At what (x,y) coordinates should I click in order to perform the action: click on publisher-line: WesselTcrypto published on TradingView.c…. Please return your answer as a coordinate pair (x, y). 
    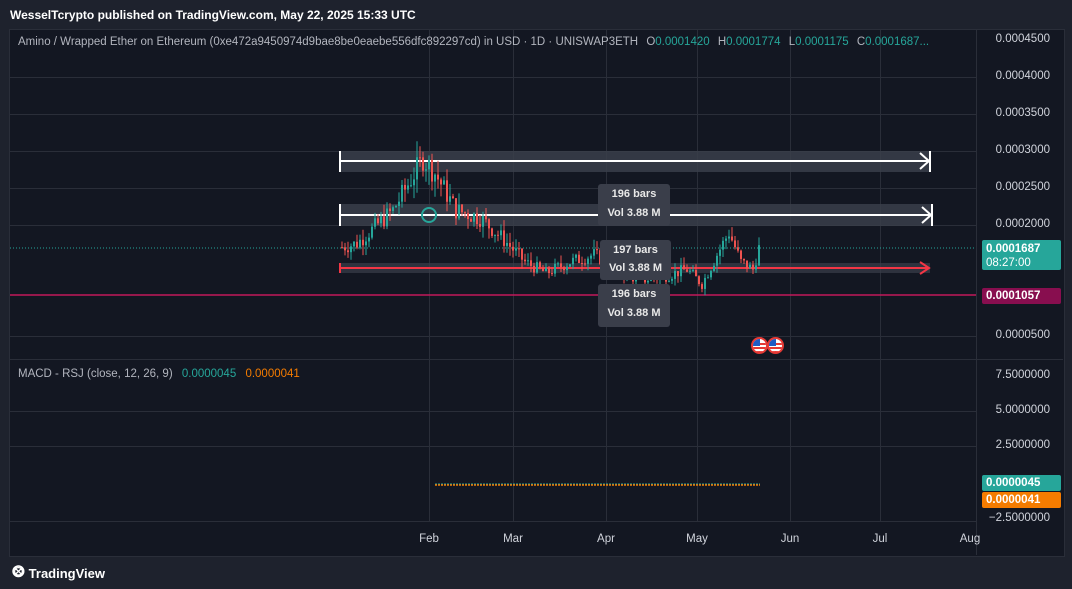
    Looking at the image, I should click on (213, 15).